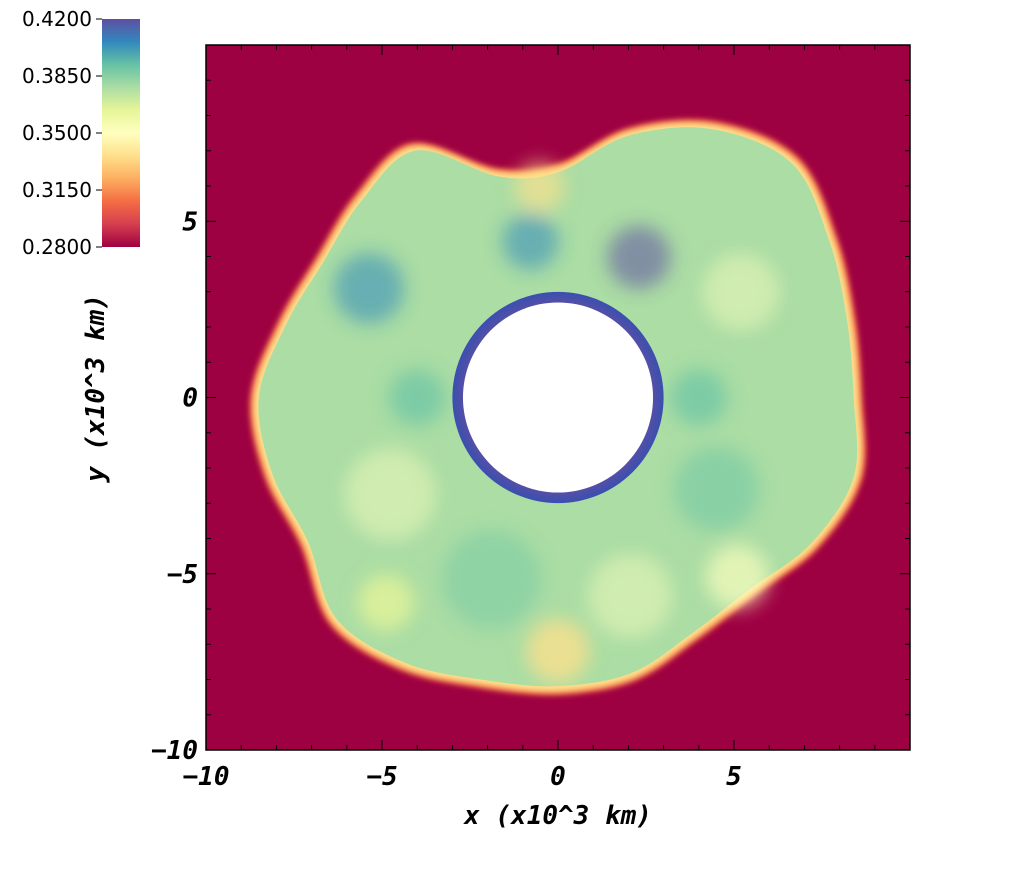 The width and height of the screenshot is (1024, 883). Describe the element at coordinates (190, 399) in the screenshot. I see `y-tick-label: 0` at that location.